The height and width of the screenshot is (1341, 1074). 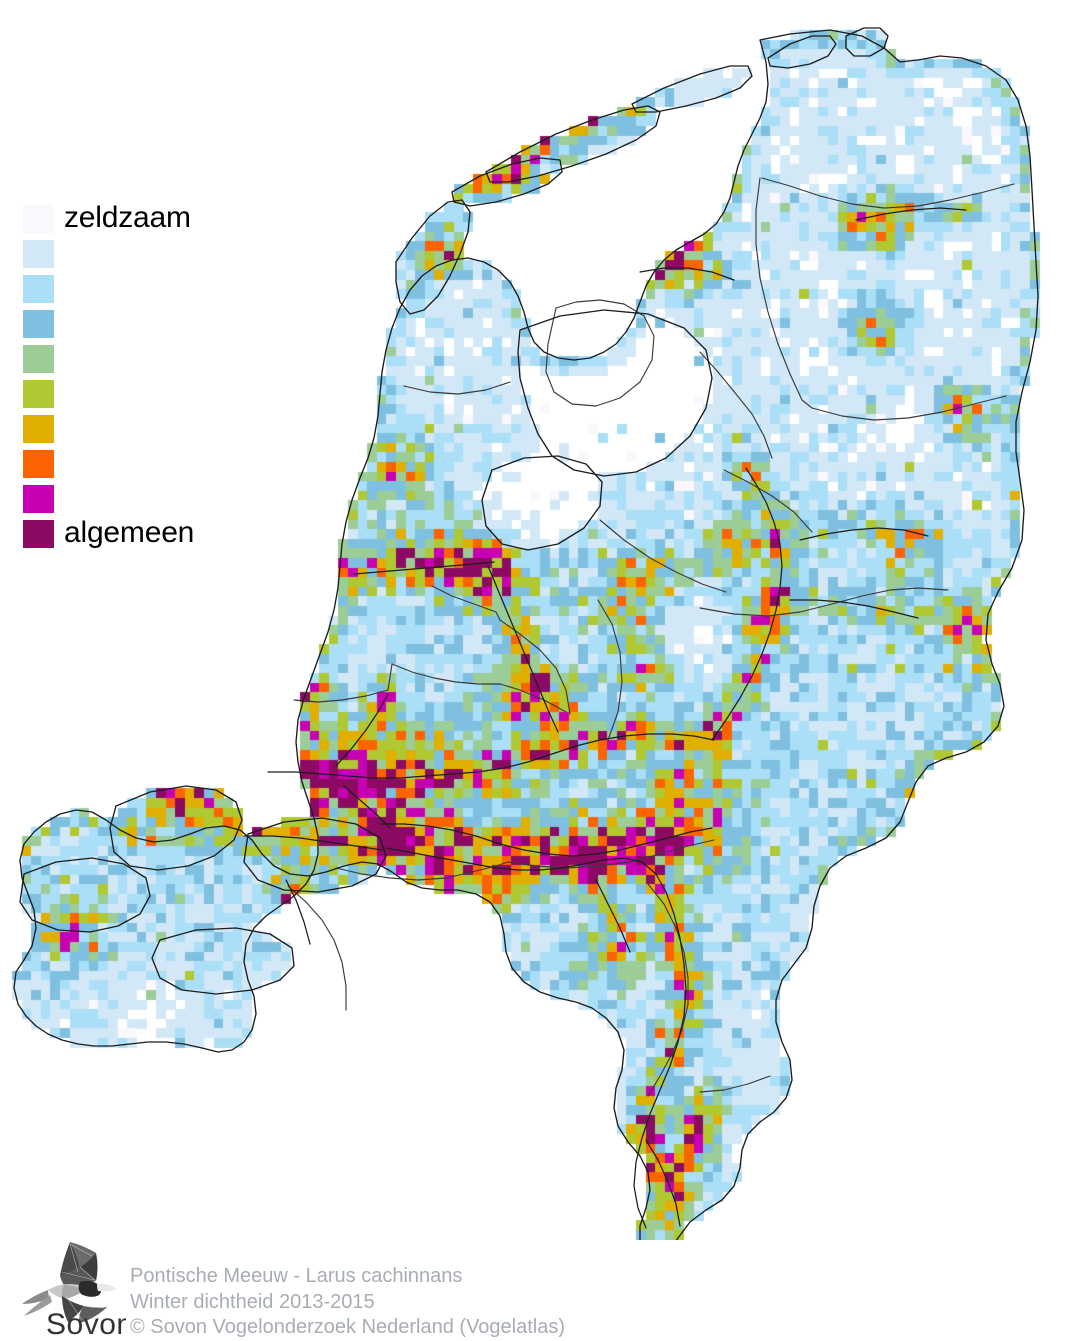 I want to click on density-legend: zeldzaam algemeen, so click(x=153, y=378).